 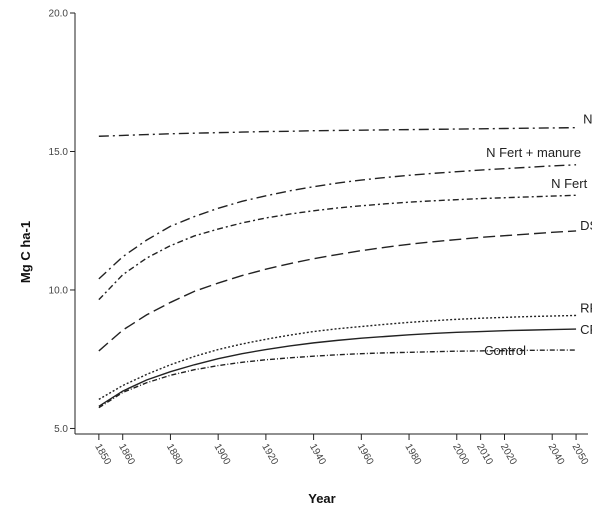 What do you see at coordinates (538, 235) in the screenshot?
I see `series-labels: NF N Fert + manure N Fert DS RP CF Control` at bounding box center [538, 235].